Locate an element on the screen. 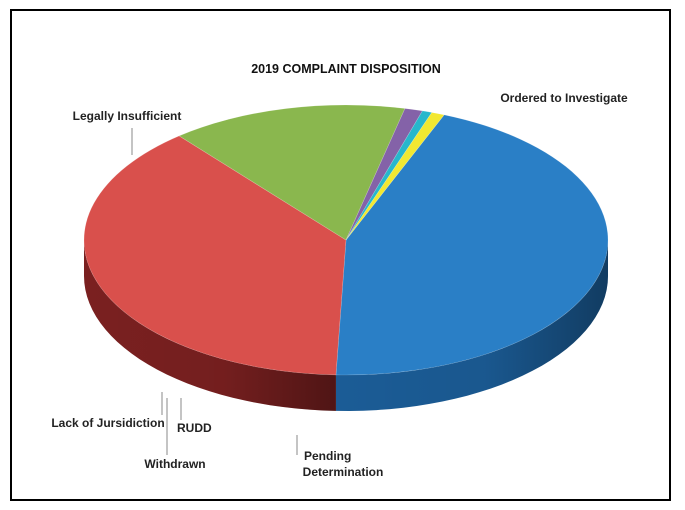 Image resolution: width=685 pixels, height=510 pixels. pie-slice-withdrawn is located at coordinates (389, 175).